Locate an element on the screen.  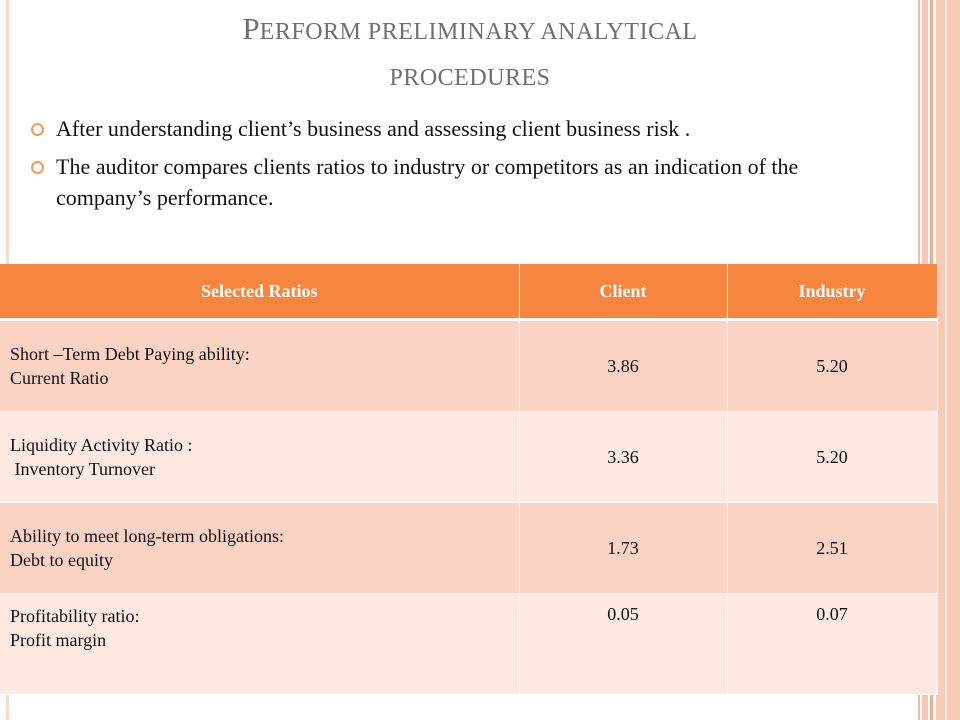
client-value: 3.36 is located at coordinates (623, 457).